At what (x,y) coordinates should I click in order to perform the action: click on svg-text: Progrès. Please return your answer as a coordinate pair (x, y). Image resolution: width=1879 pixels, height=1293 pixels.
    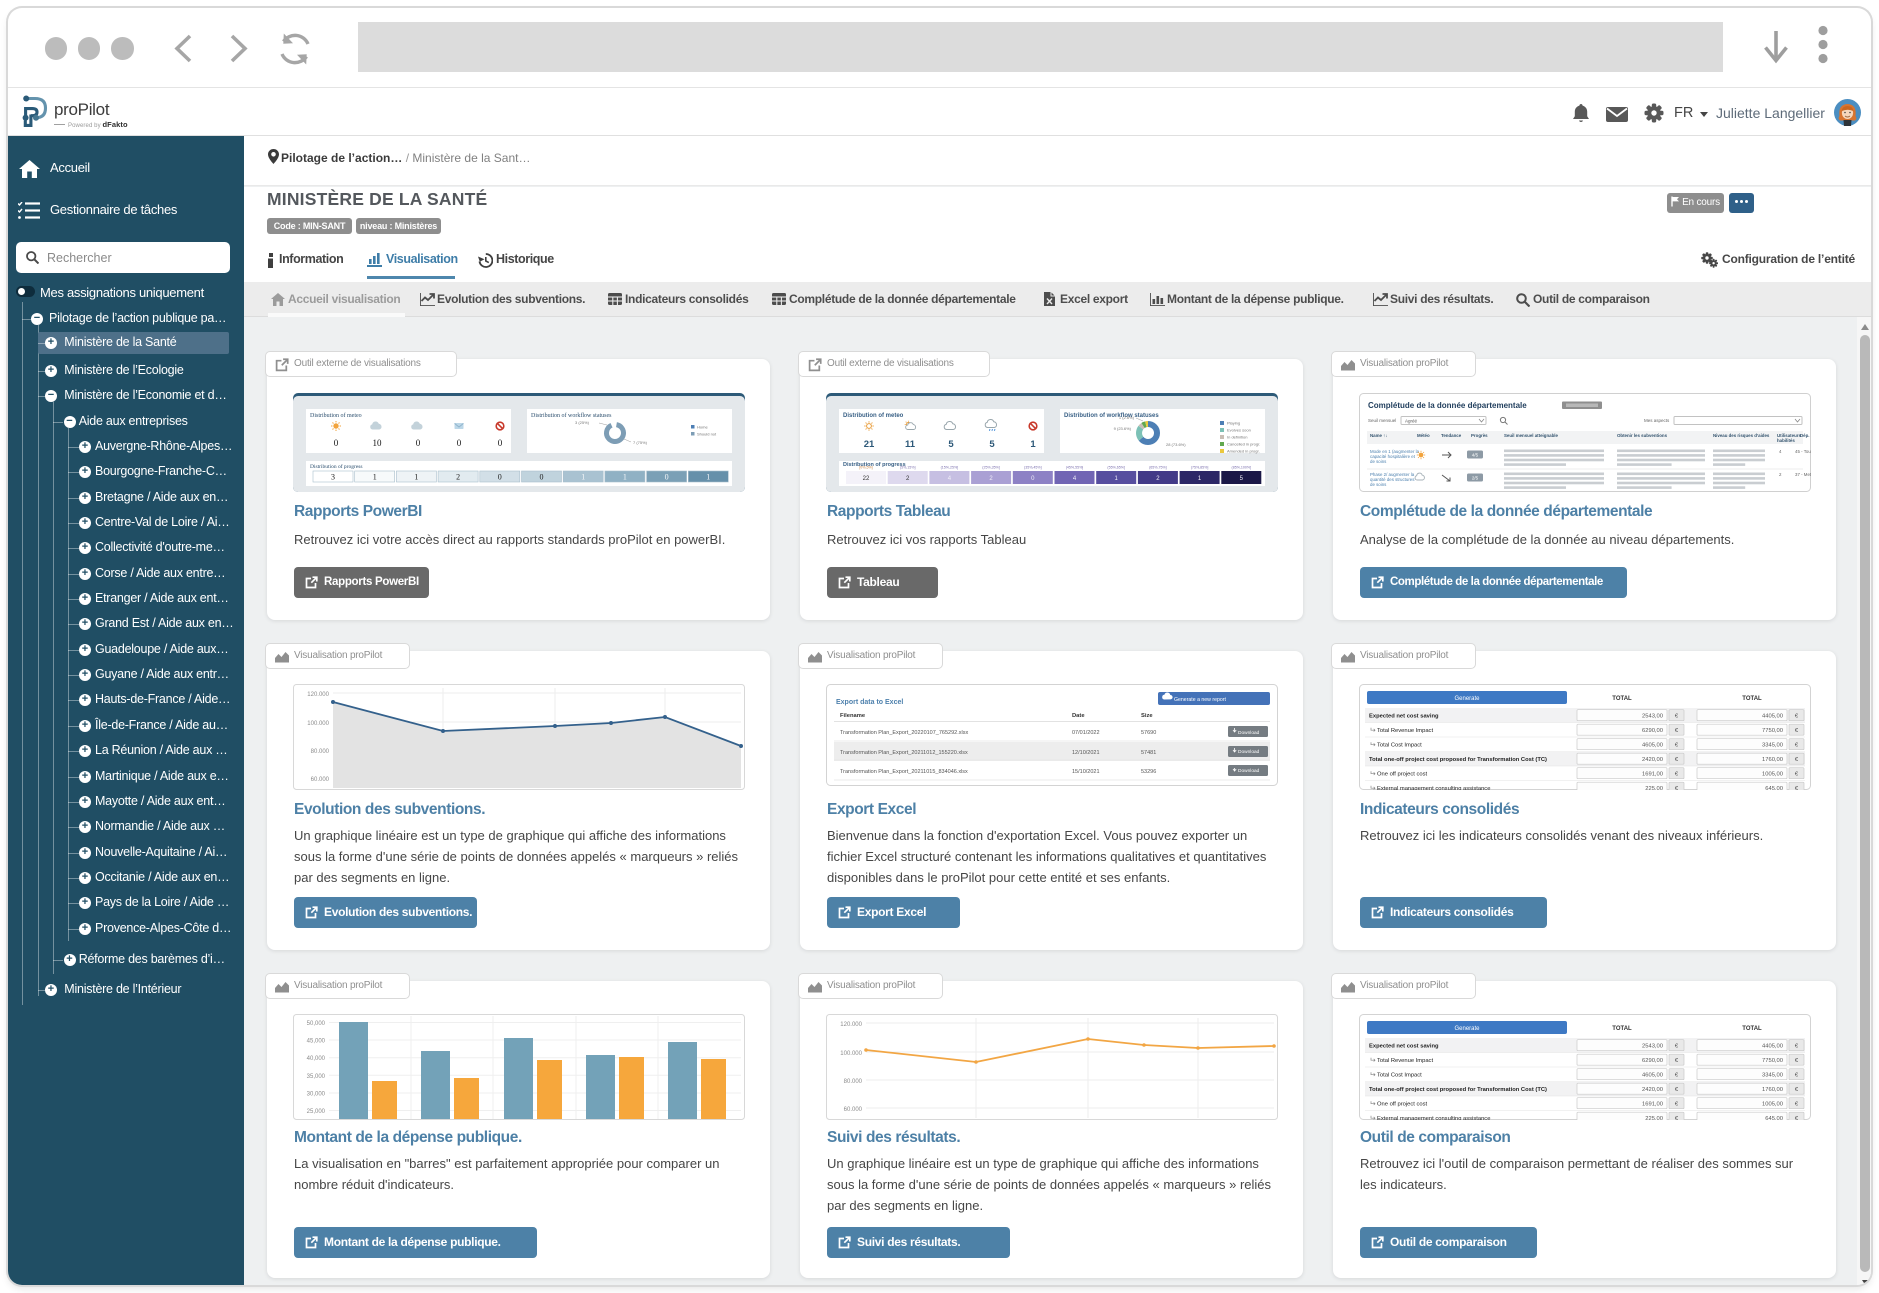
    Looking at the image, I should click on (1479, 435).